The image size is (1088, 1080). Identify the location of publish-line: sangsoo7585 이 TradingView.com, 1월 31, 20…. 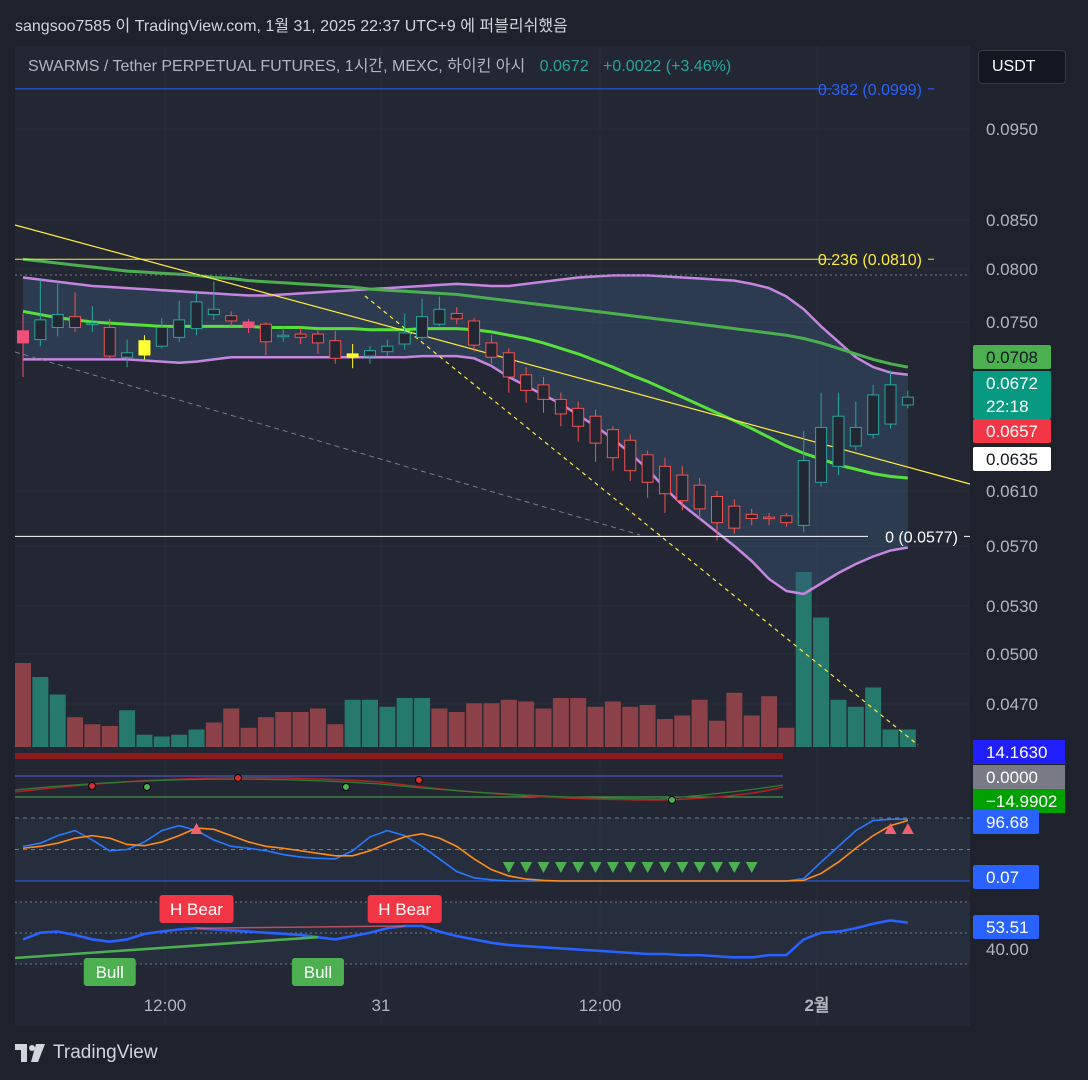
(291, 26).